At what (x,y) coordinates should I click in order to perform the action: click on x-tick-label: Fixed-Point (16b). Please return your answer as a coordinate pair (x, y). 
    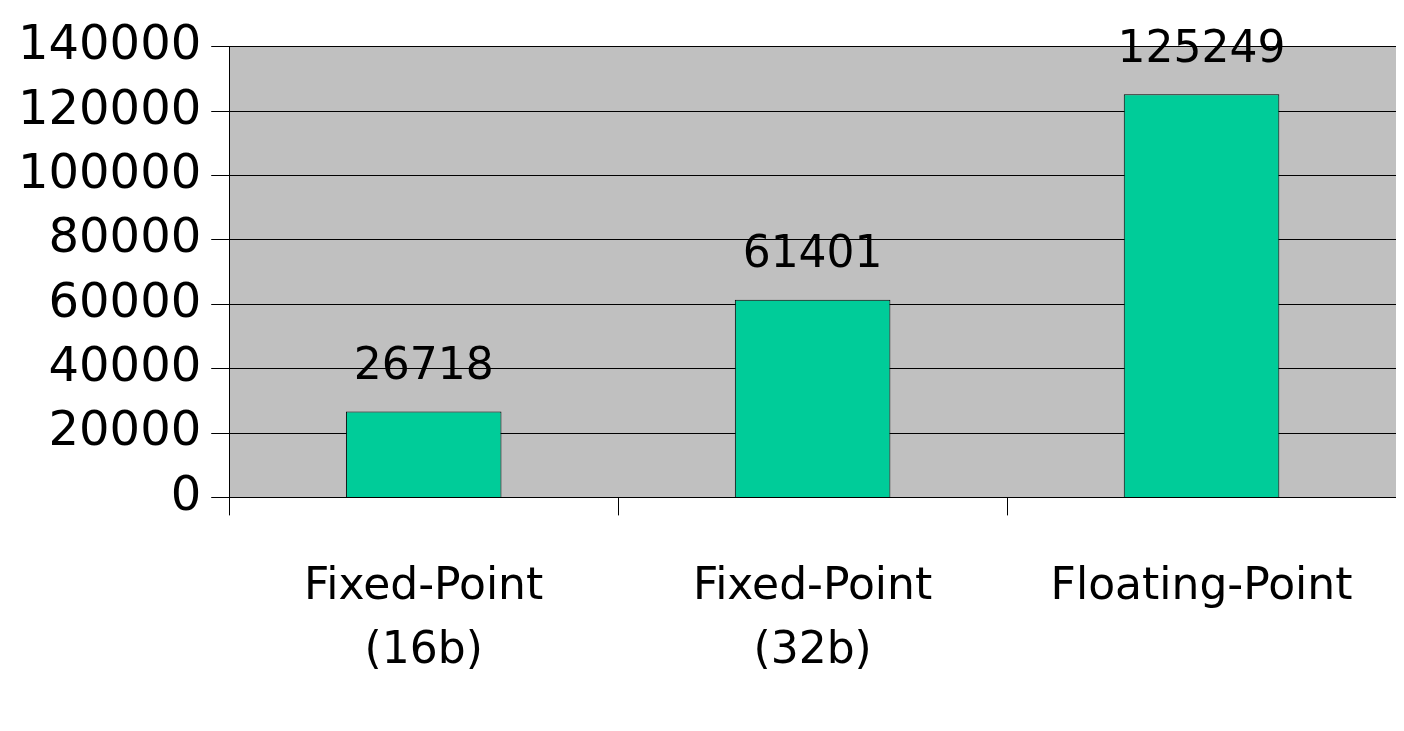
    Looking at the image, I should click on (424, 615).